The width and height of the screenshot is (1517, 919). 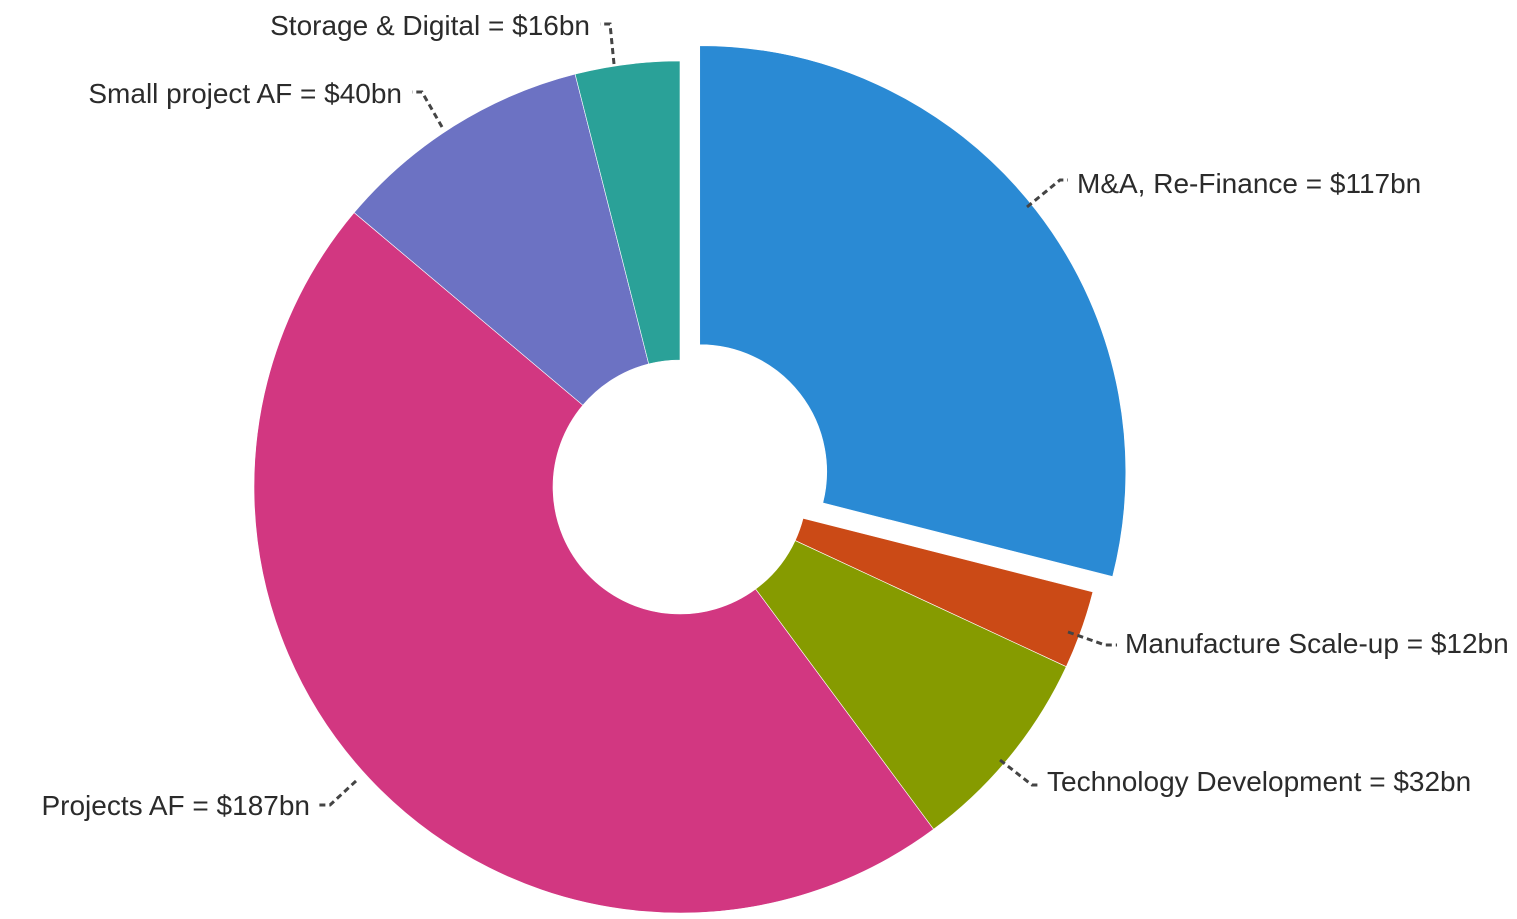 I want to click on leader-line-manufacture-scale-up, so click(x=1092, y=638).